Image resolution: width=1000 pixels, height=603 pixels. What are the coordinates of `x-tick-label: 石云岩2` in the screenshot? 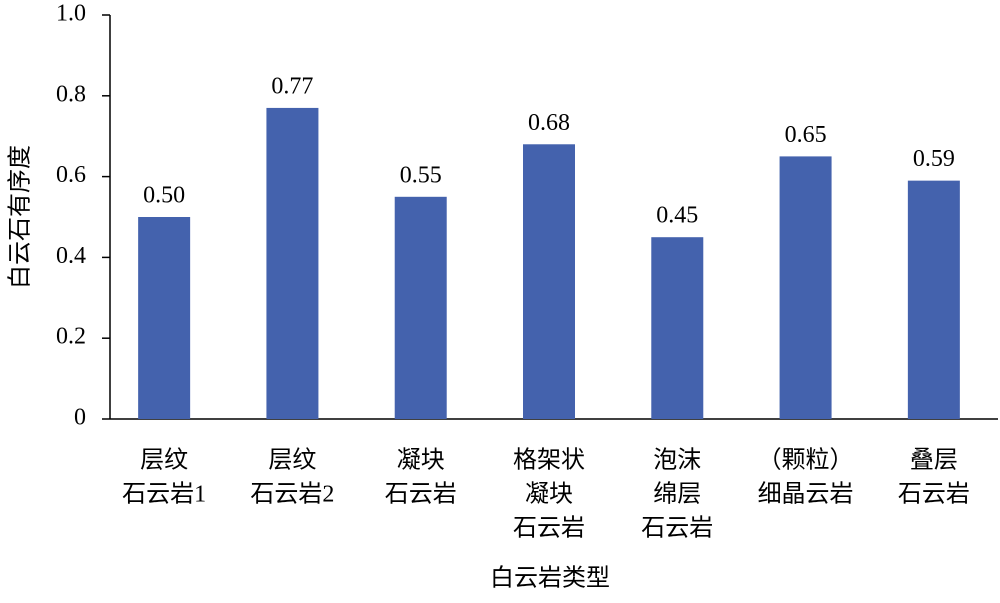 It's located at (292, 494).